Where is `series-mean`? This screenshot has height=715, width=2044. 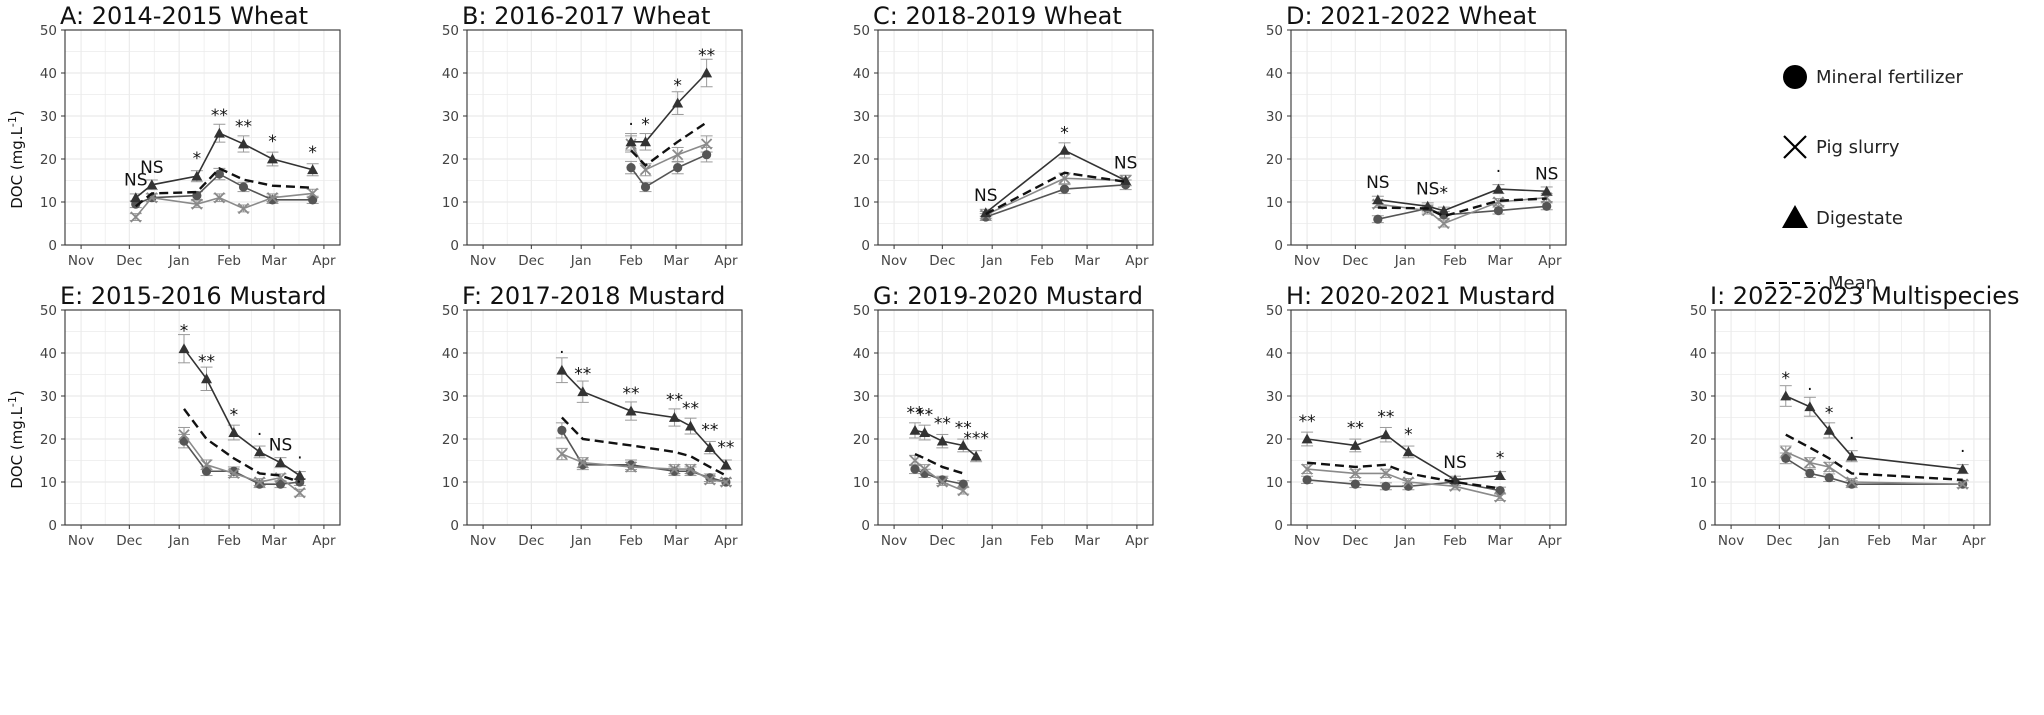 series-mean is located at coordinates (1403, 475).